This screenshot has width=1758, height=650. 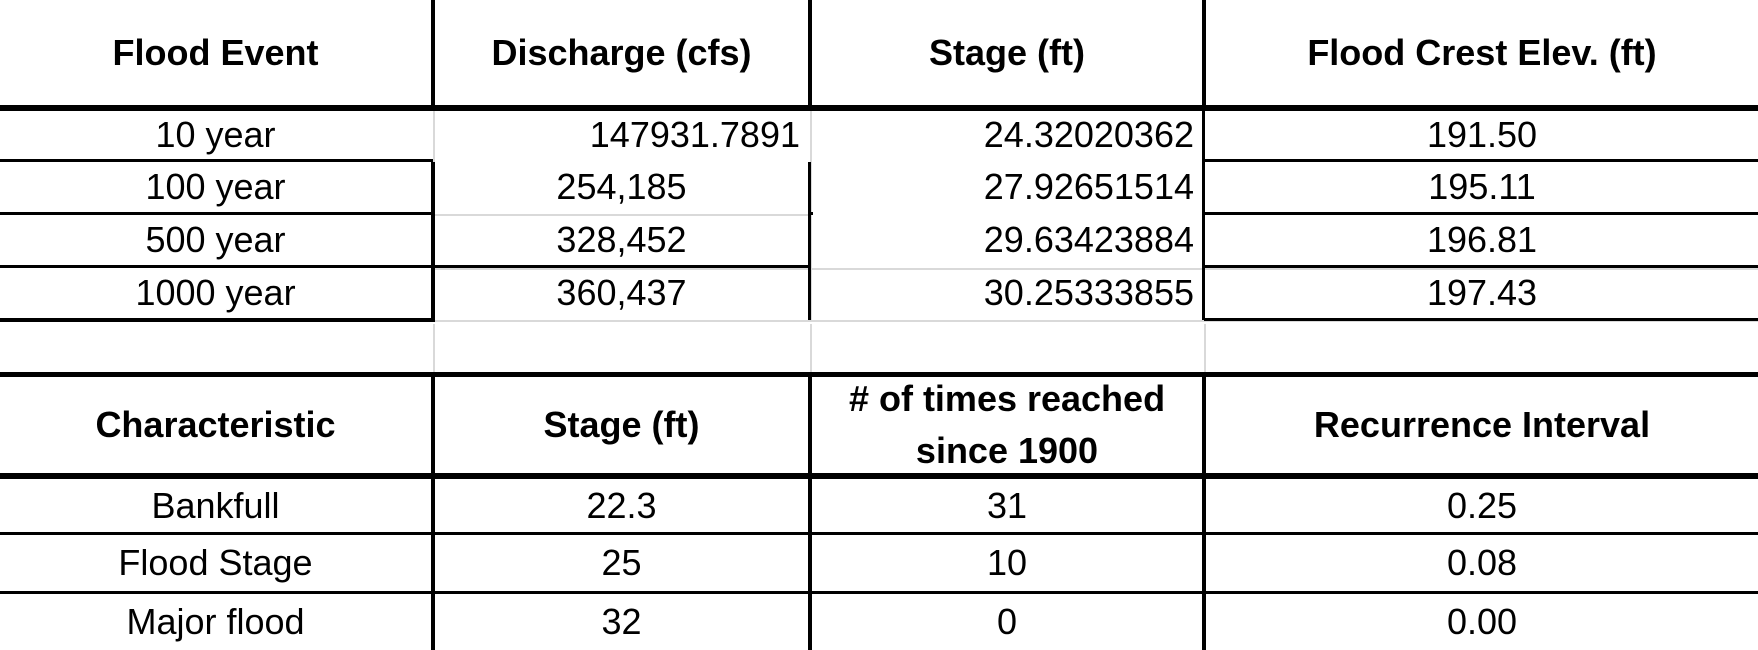 I want to click on table2-cell-characteristic: Flood Stage, so click(x=215, y=562).